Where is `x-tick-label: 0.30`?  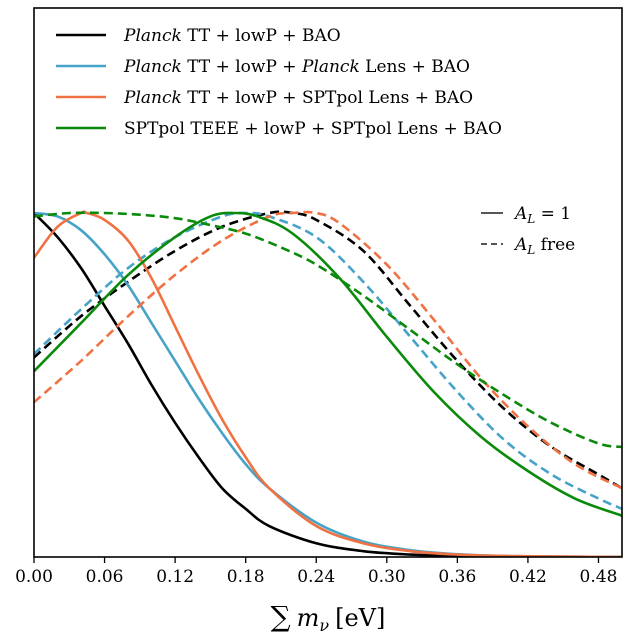
x-tick-label: 0.30 is located at coordinates (387, 577).